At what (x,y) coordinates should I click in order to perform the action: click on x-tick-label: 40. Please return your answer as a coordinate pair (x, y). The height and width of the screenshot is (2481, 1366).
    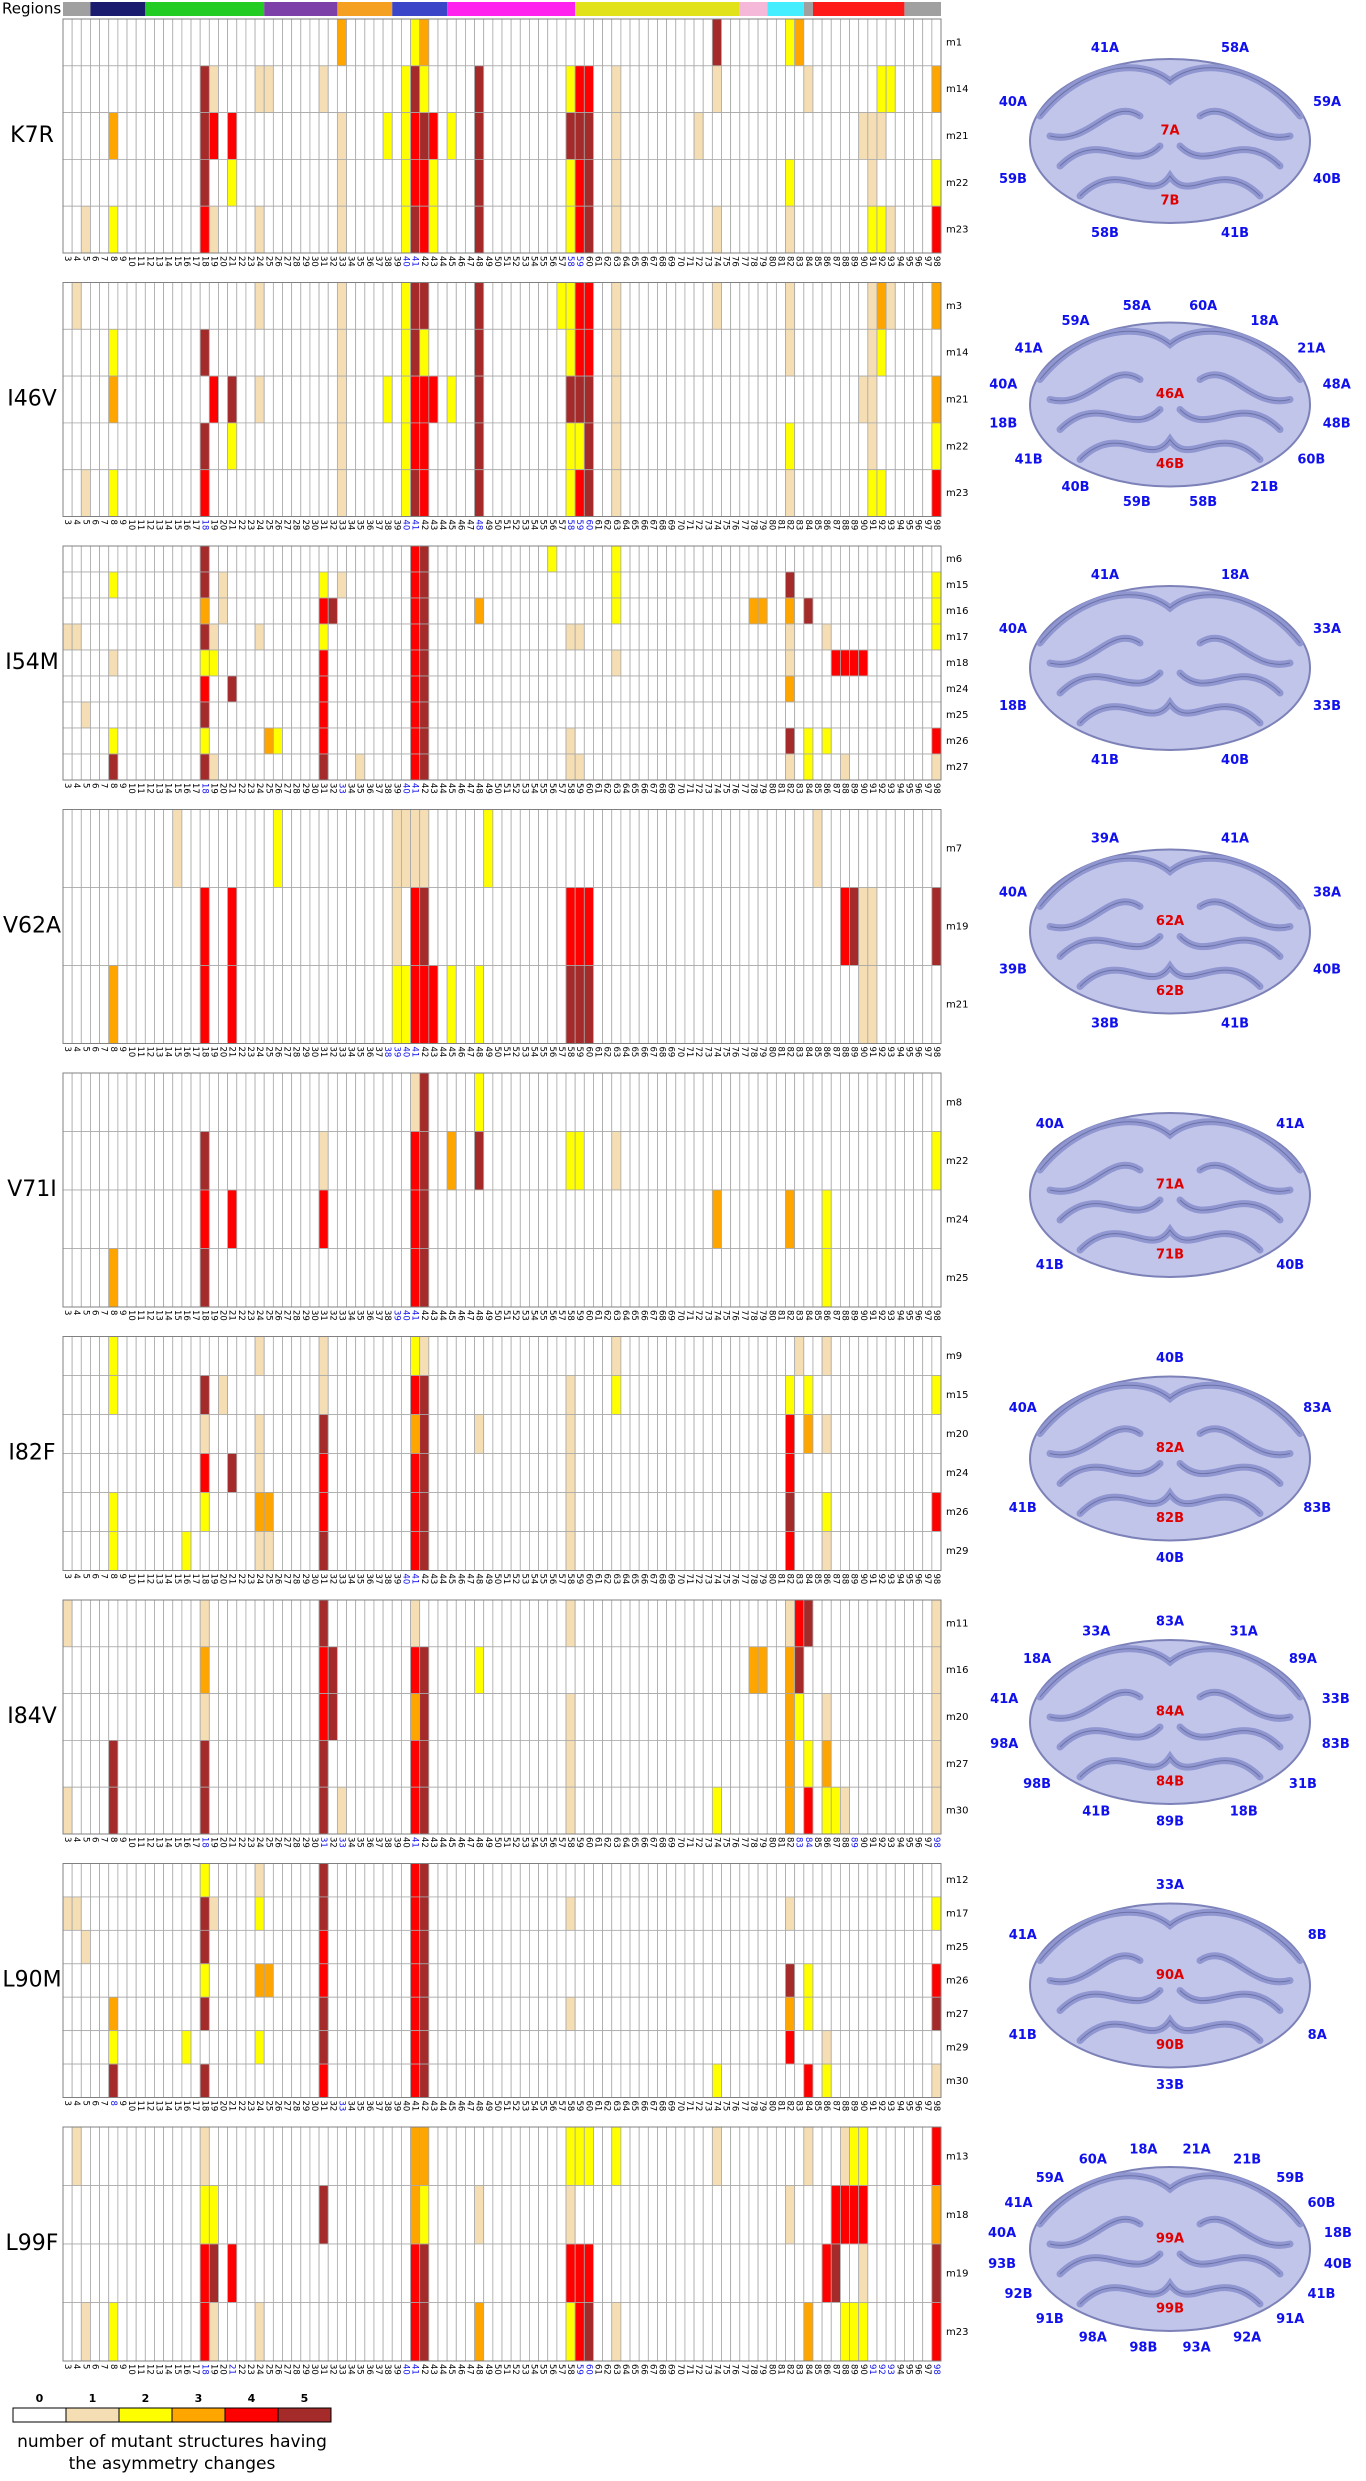
    Looking at the image, I should click on (405, 525).